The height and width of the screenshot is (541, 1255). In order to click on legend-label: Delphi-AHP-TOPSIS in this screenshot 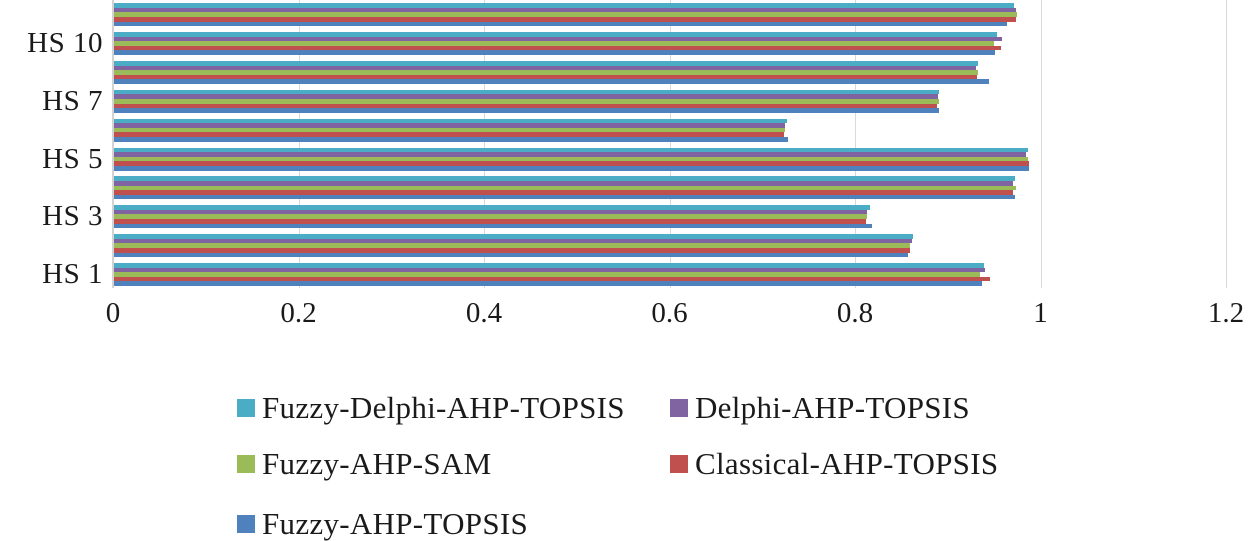, I will do `click(832, 407)`.